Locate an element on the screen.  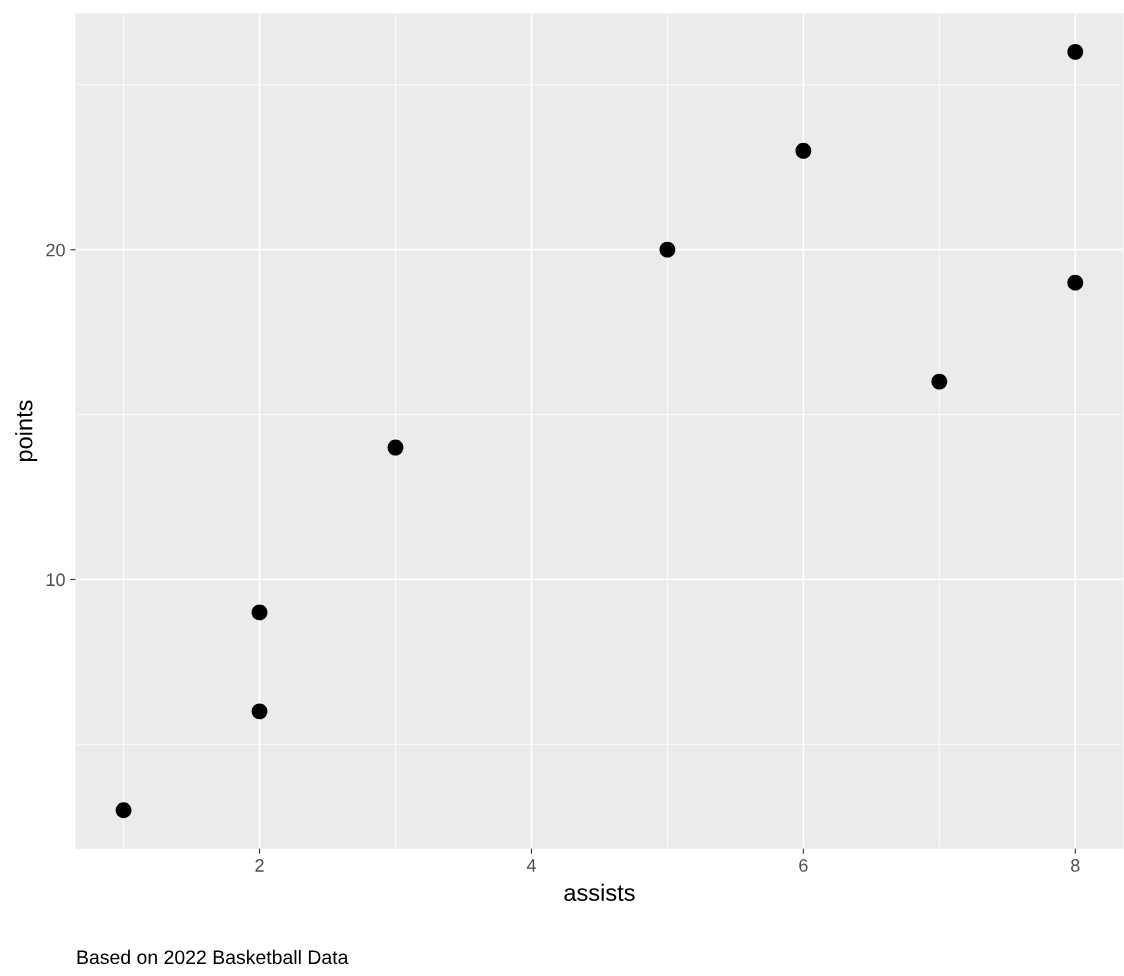
x-axis-title: assists is located at coordinates (599, 892).